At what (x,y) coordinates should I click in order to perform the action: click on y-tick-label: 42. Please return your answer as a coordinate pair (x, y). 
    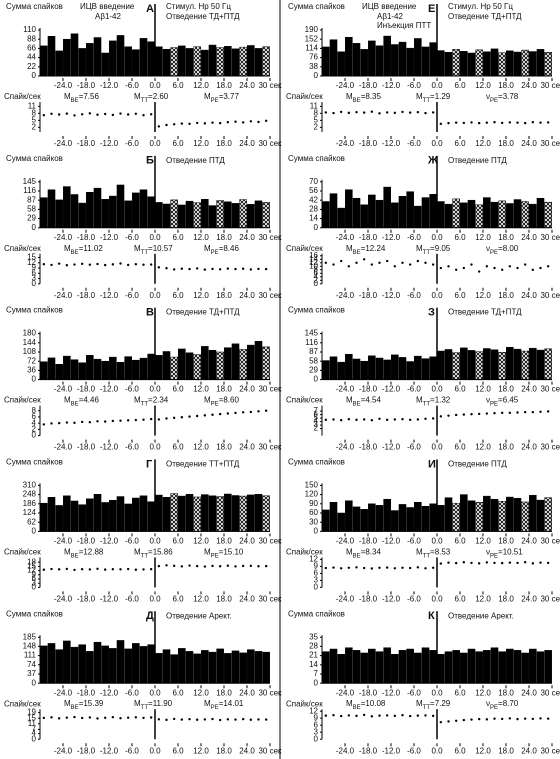
    Looking at the image, I should click on (313, 199).